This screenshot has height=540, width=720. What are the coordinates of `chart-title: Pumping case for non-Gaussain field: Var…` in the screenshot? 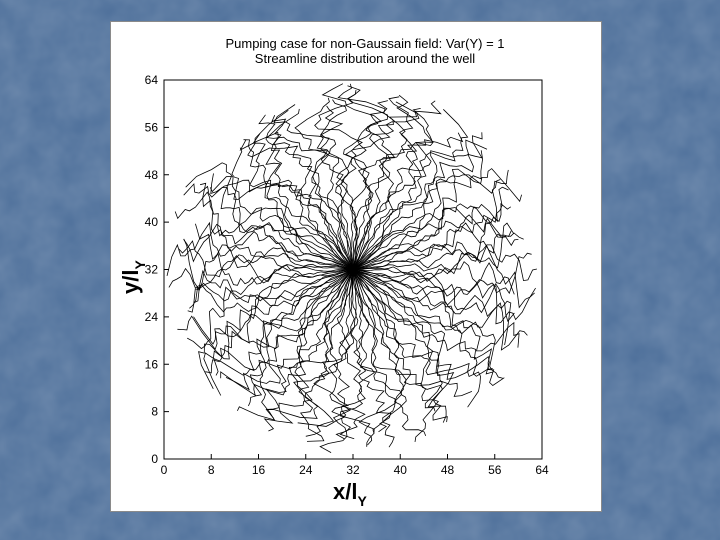 It's located at (364, 43).